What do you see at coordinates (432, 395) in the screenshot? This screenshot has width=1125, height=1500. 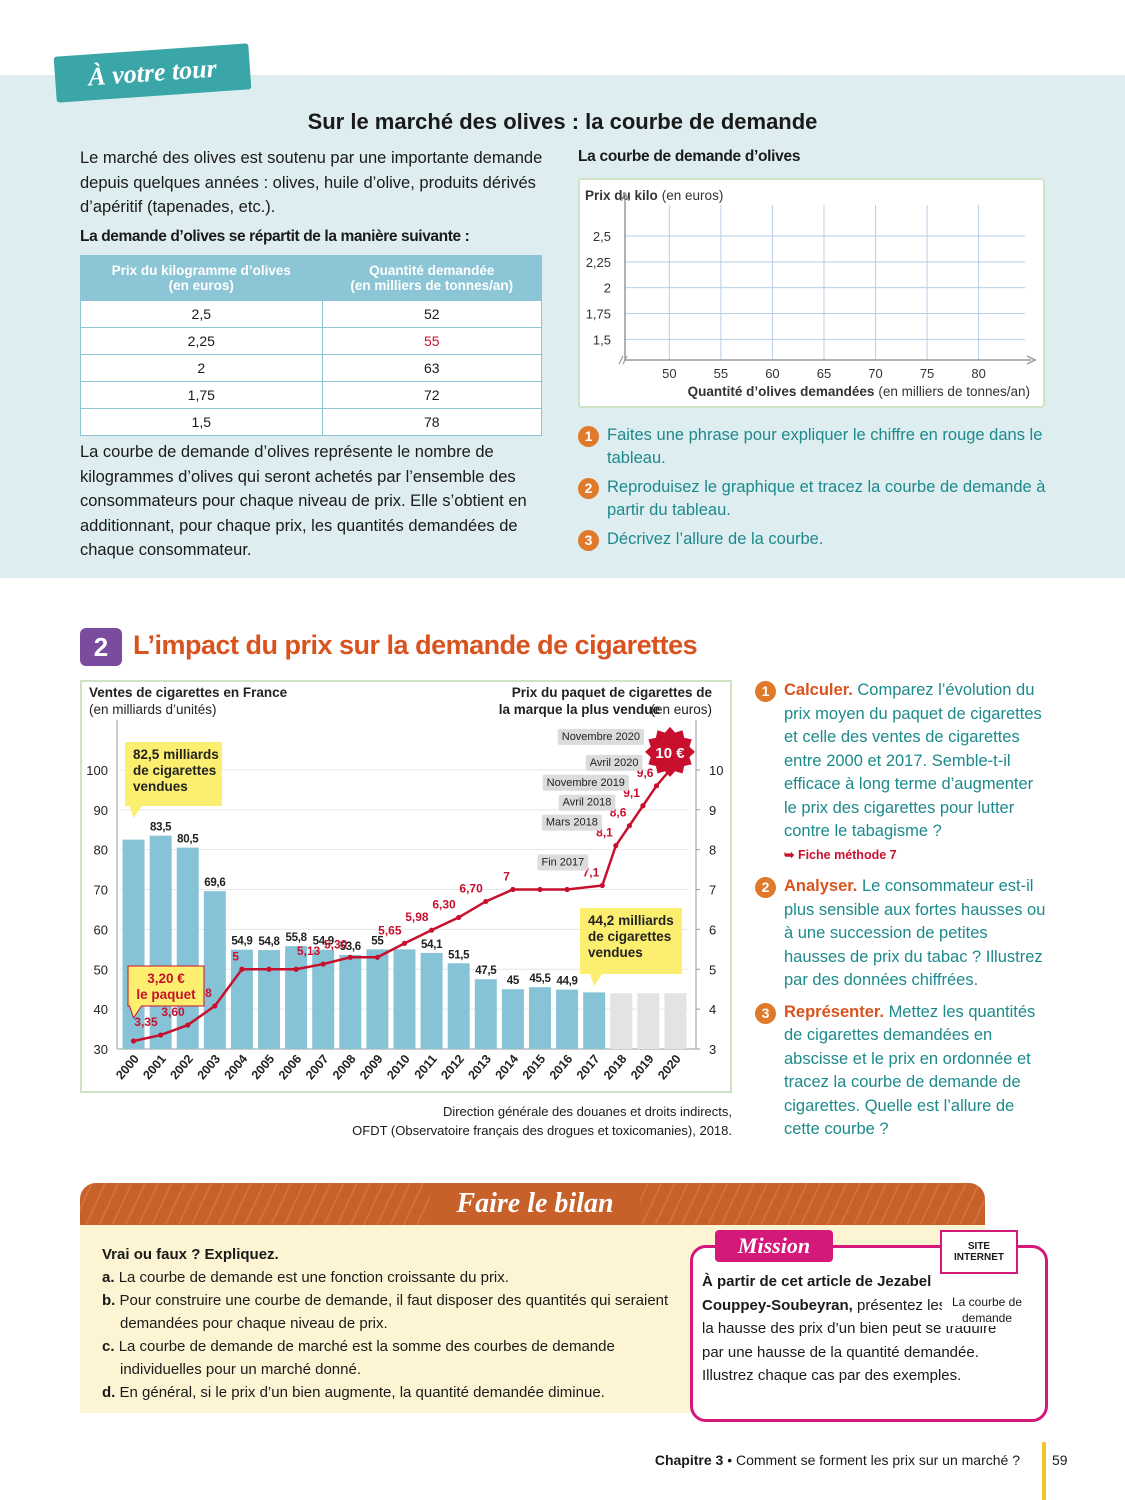 I see `table-cell: 72` at bounding box center [432, 395].